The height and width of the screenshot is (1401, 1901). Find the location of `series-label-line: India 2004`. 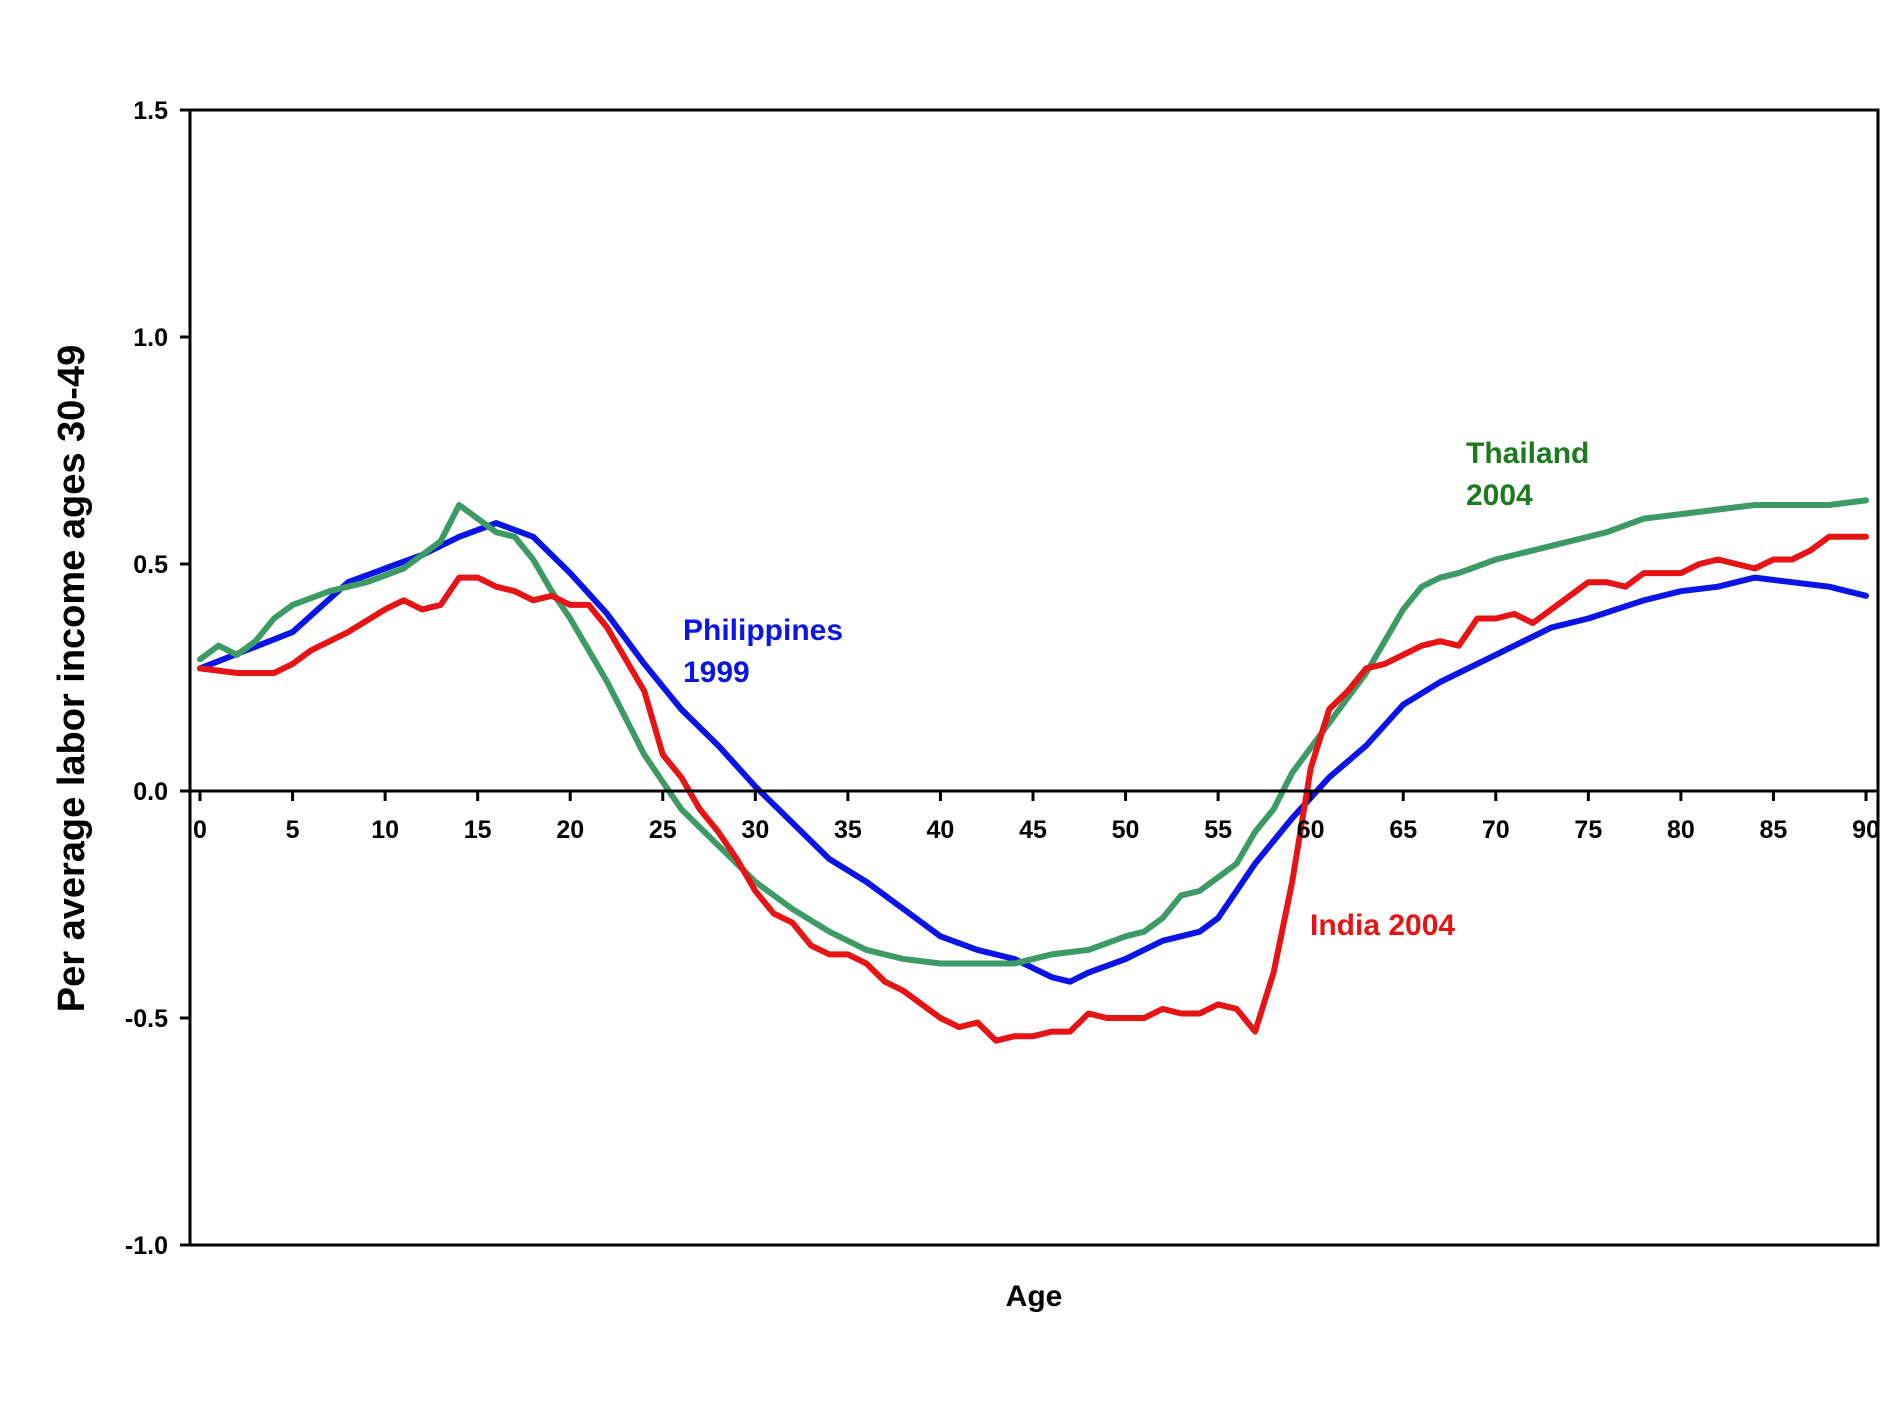

series-label-line: India 2004 is located at coordinates (1382, 925).